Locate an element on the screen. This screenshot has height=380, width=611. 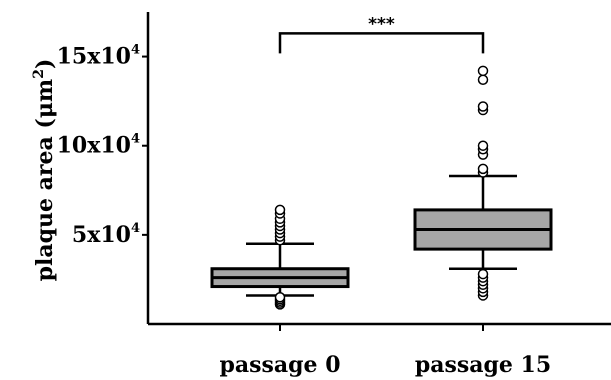
significance-line is located at coordinates (381, 43).